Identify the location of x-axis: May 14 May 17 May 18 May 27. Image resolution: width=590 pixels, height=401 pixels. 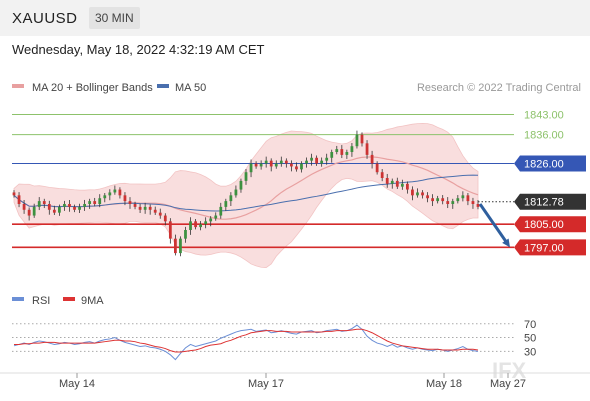
(295, 381).